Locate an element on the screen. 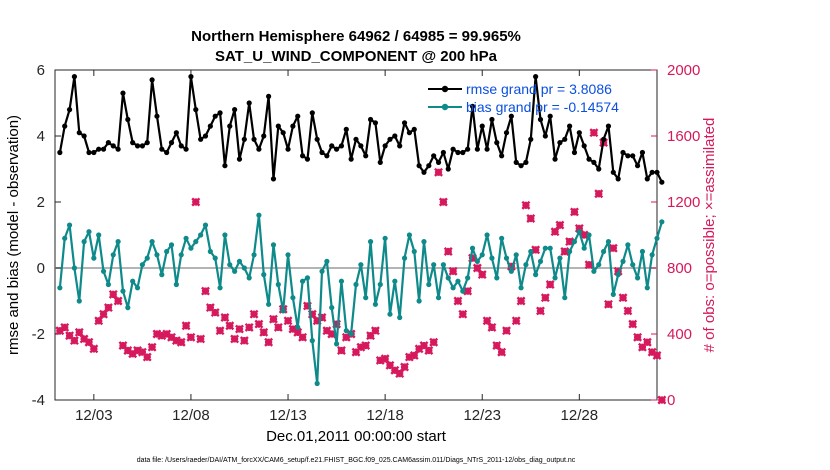  y-tick-label-right: 400 is located at coordinates (679, 334).